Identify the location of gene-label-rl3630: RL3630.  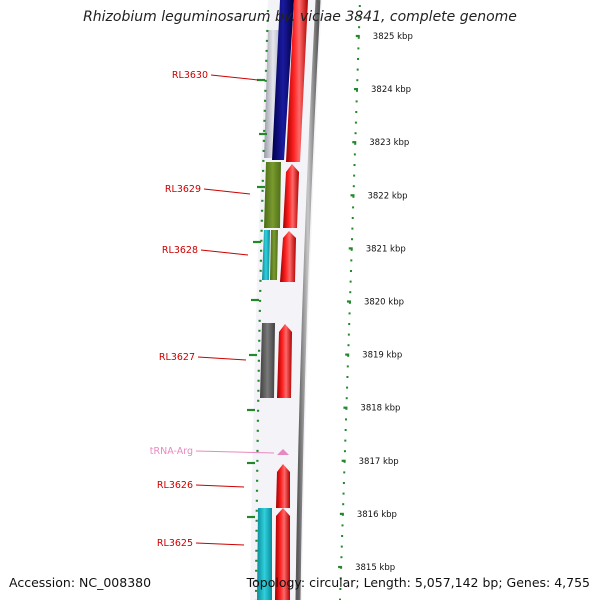
(190, 75).